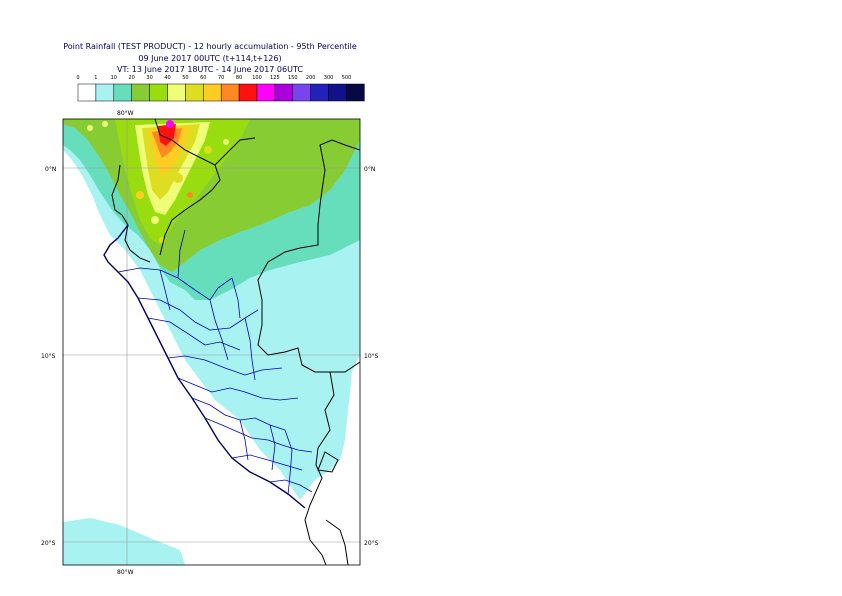  Describe the element at coordinates (48, 356) in the screenshot. I see `lat-label-left-10s: 10°S` at that location.